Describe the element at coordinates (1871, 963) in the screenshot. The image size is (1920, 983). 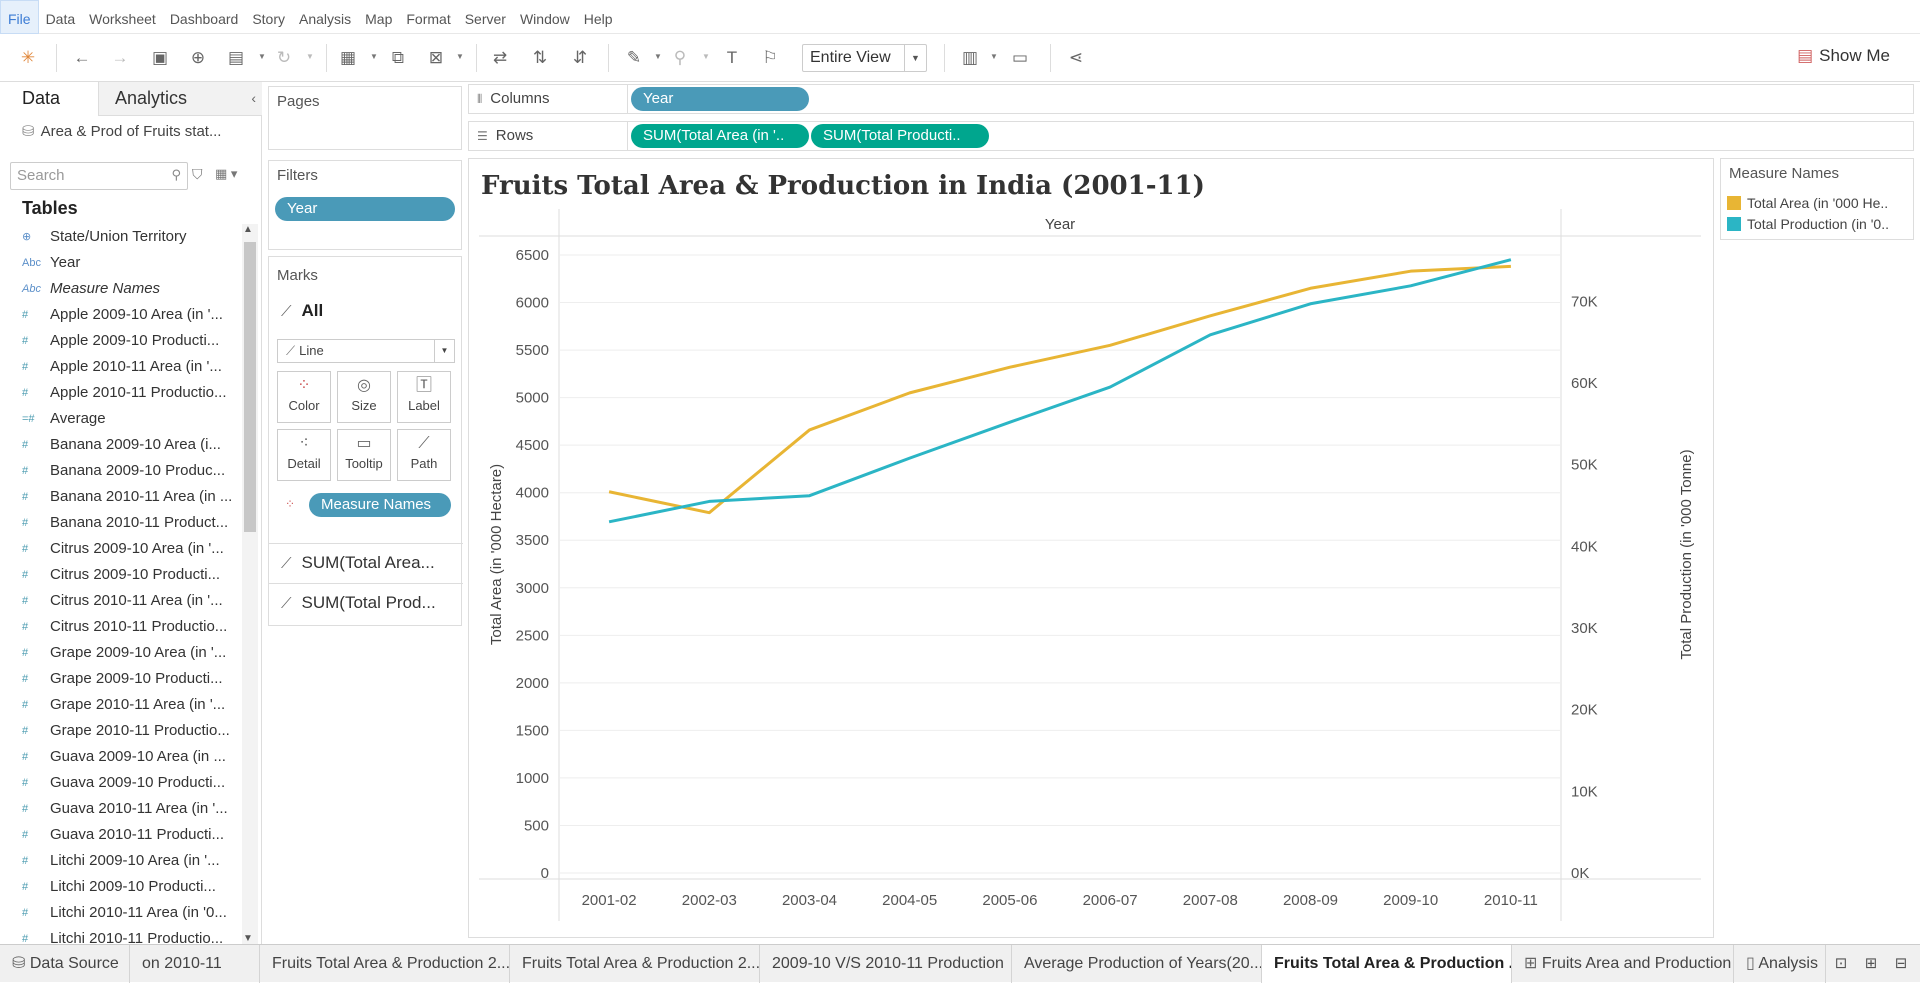
I see `new-worksheet-tab-icon: ⊞` at that location.